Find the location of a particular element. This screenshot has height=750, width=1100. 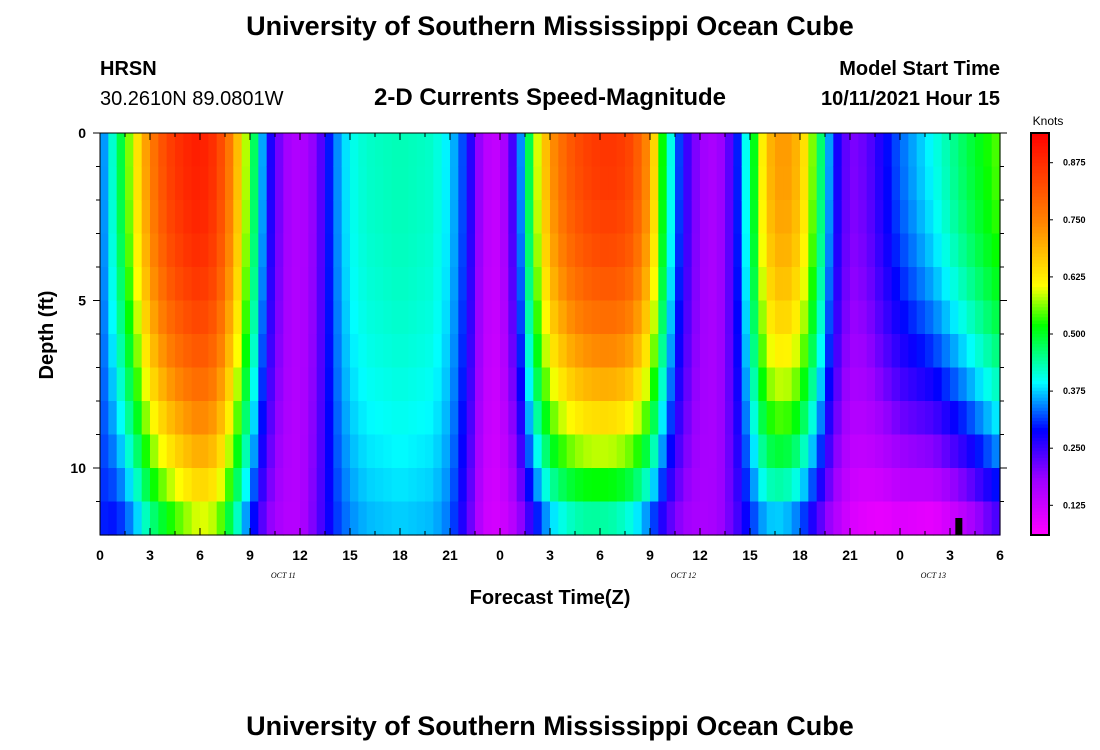

x-tick-label: 6 is located at coordinates (200, 555).